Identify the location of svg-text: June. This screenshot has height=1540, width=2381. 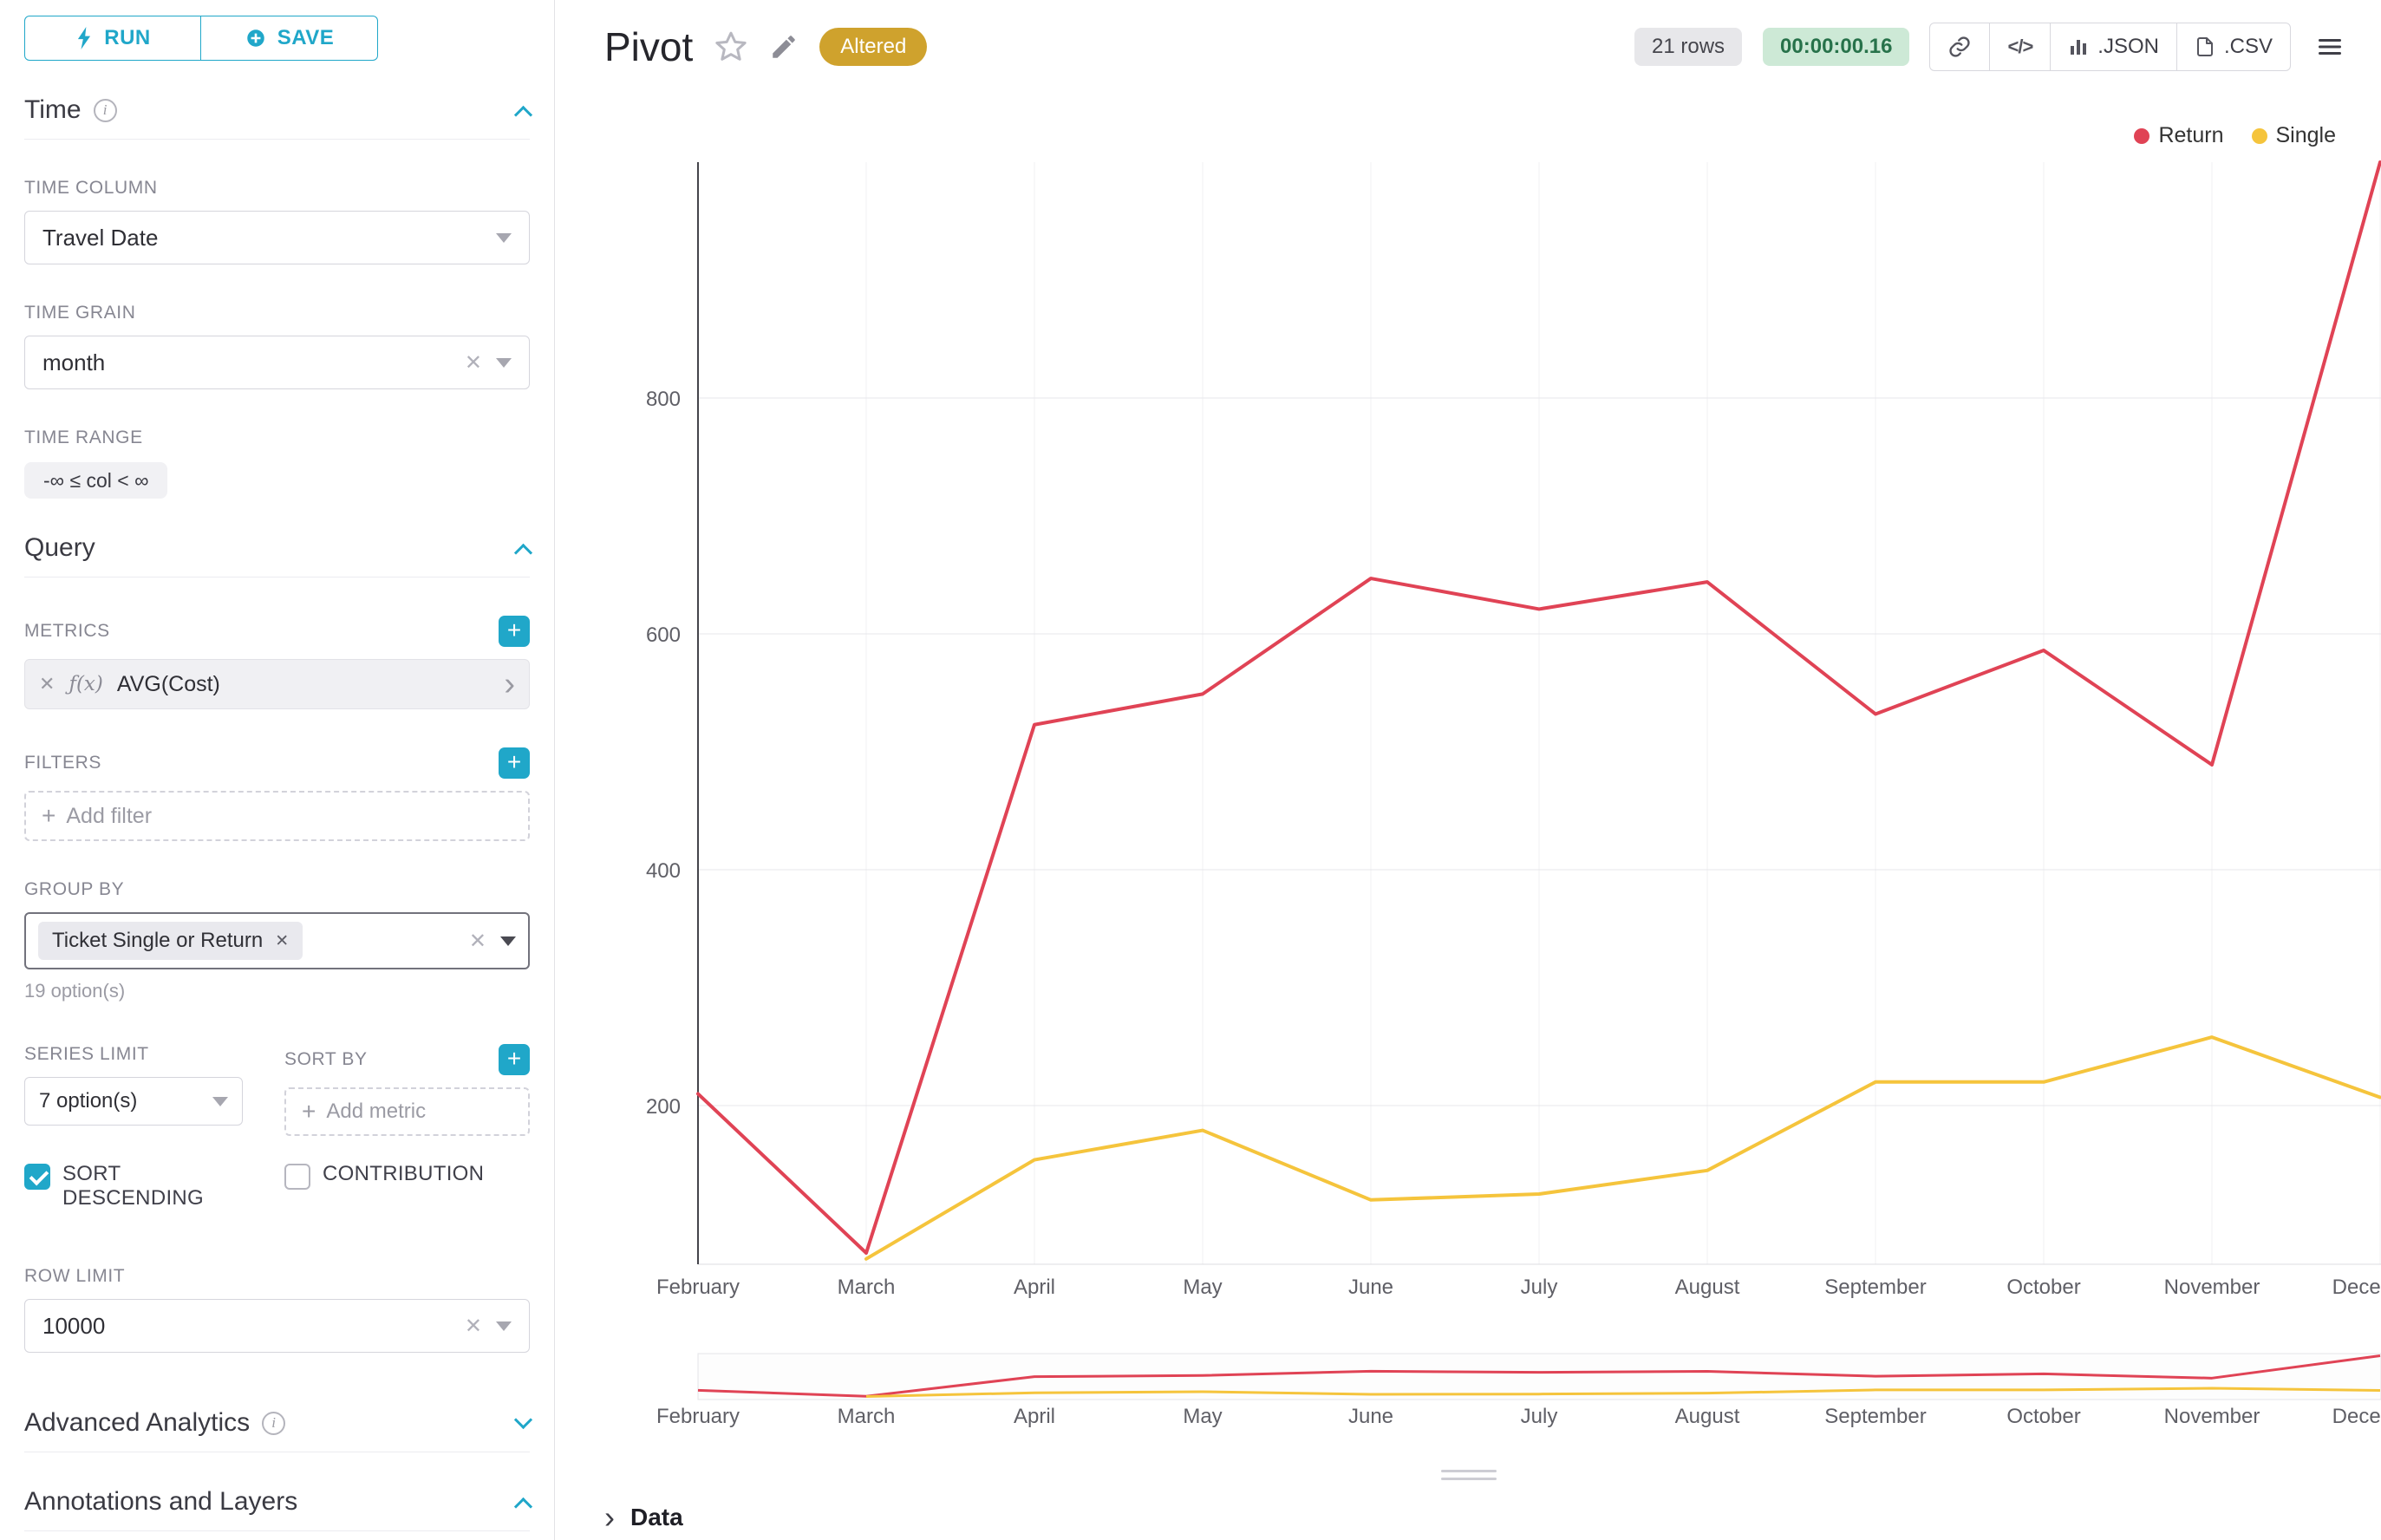
(1371, 1287).